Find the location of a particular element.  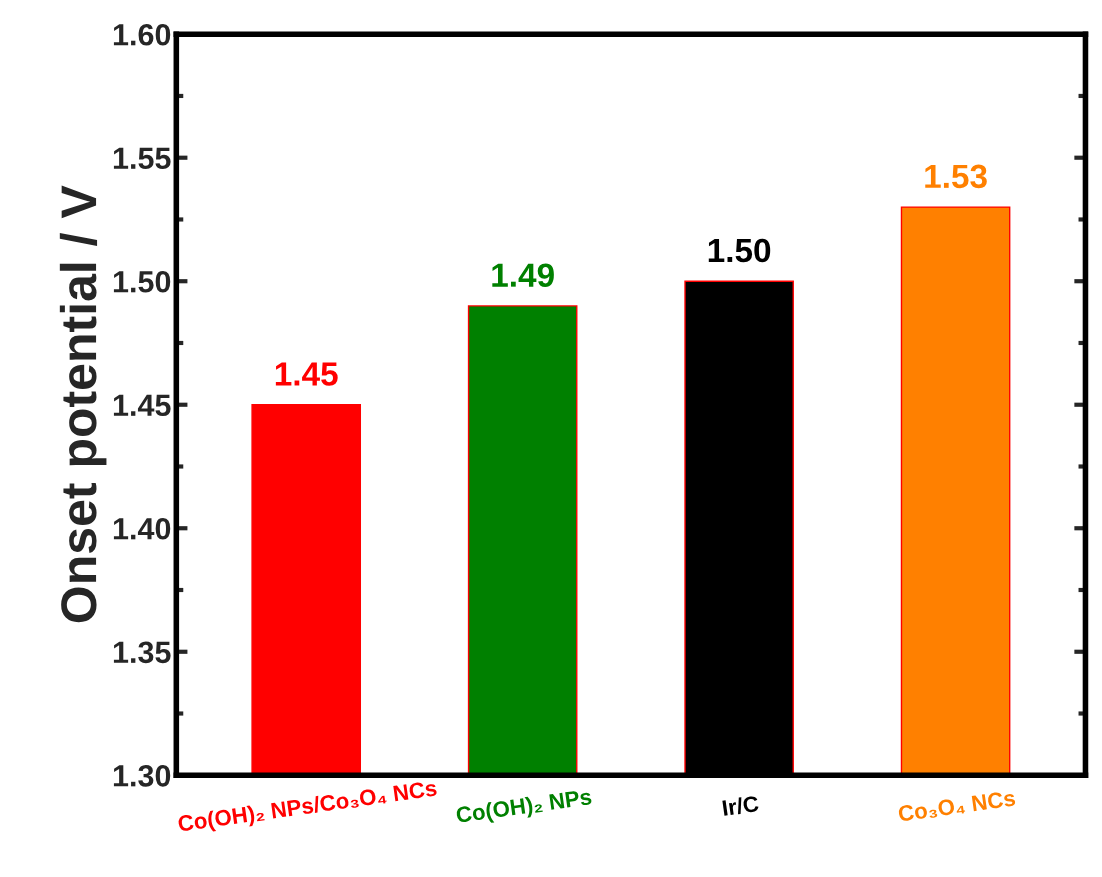

data-label: 1.53 is located at coordinates (956, 176).